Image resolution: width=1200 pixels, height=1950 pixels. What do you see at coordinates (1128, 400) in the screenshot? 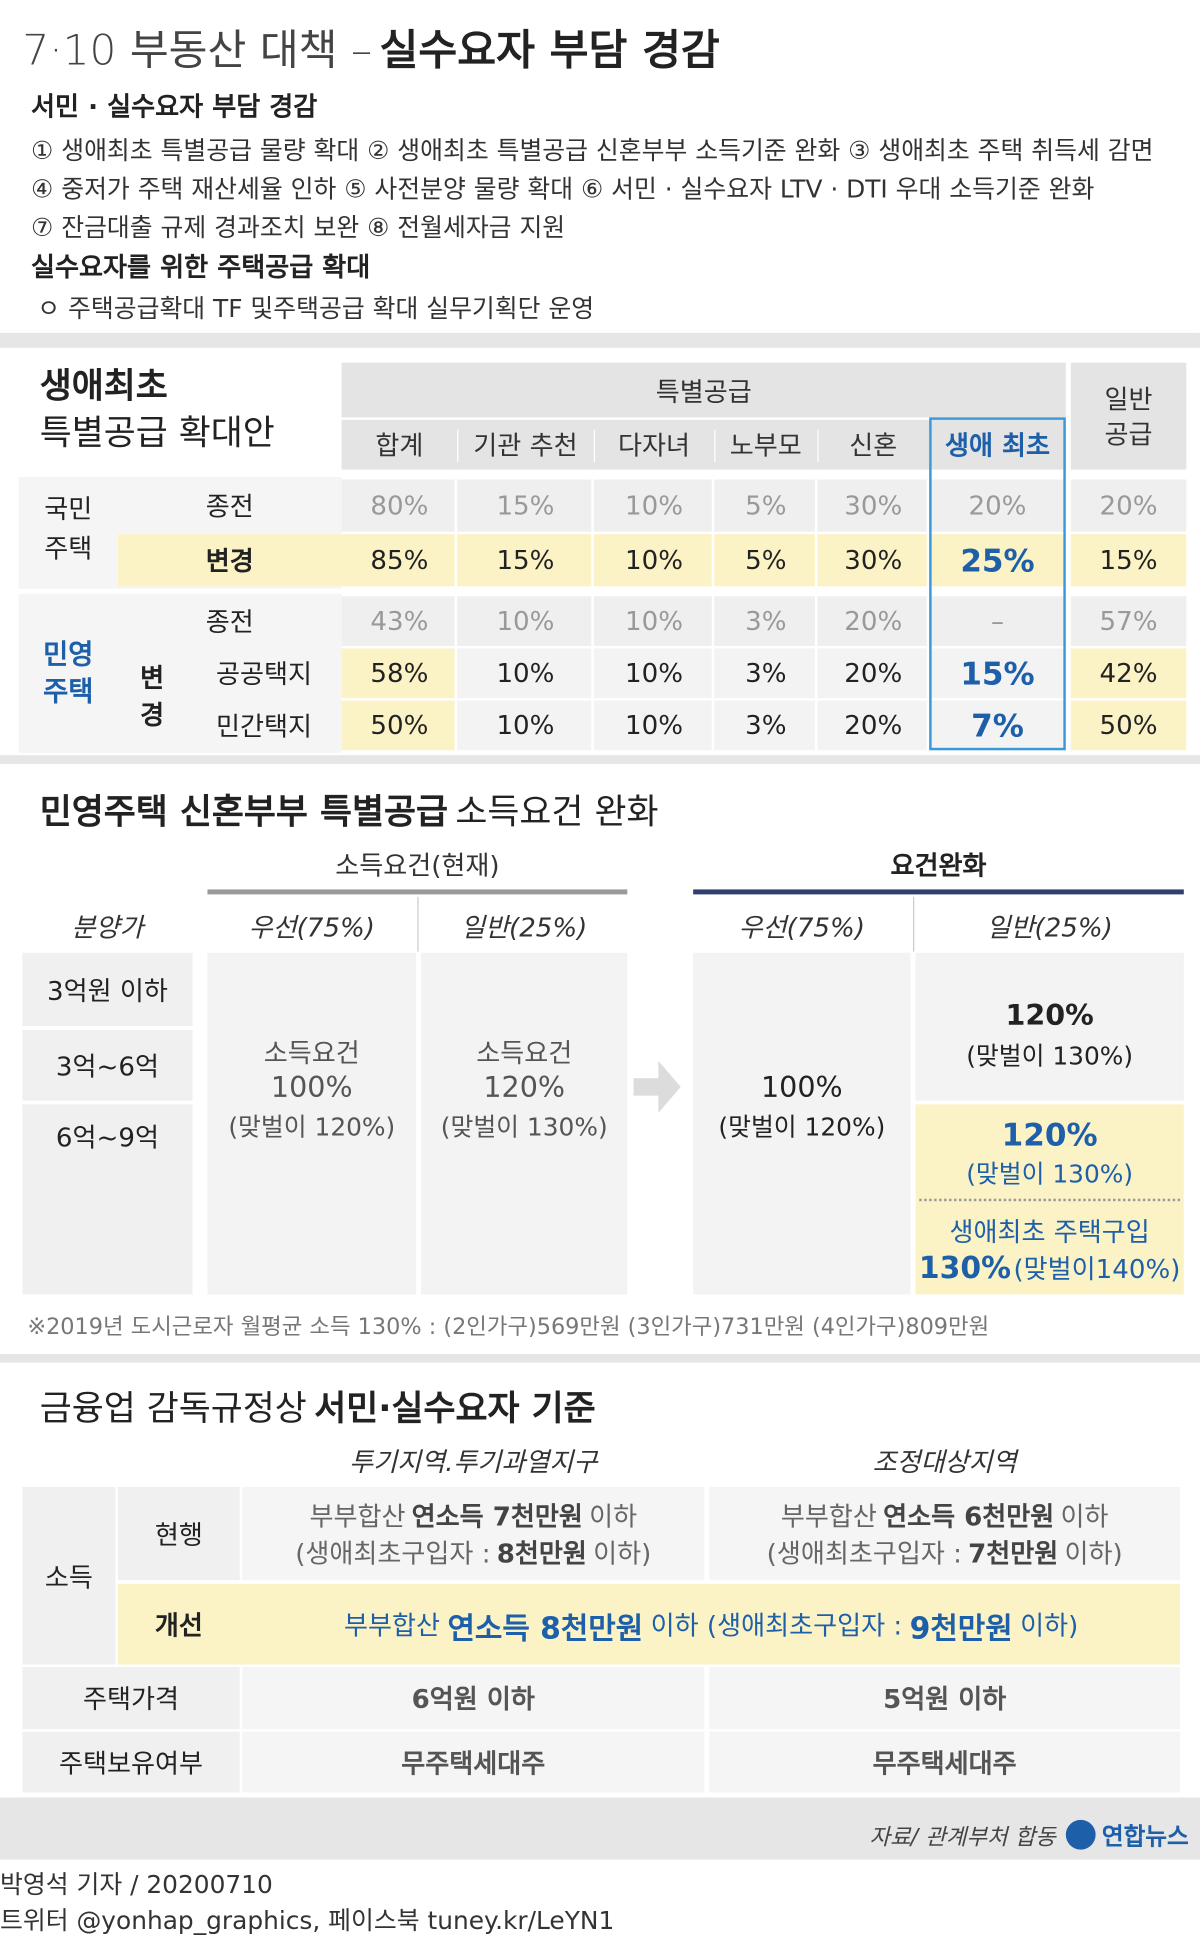
I see `column-header: 일반` at bounding box center [1128, 400].